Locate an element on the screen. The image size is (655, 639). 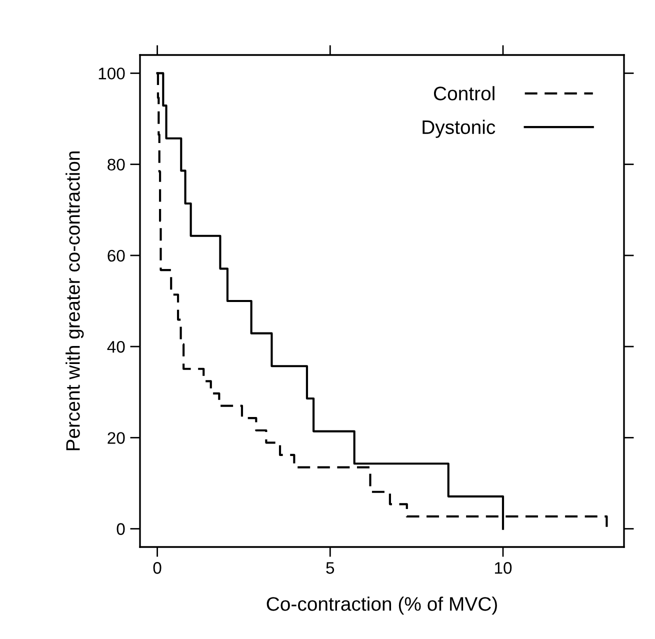
y-tick-label: 40 is located at coordinates (116, 346).